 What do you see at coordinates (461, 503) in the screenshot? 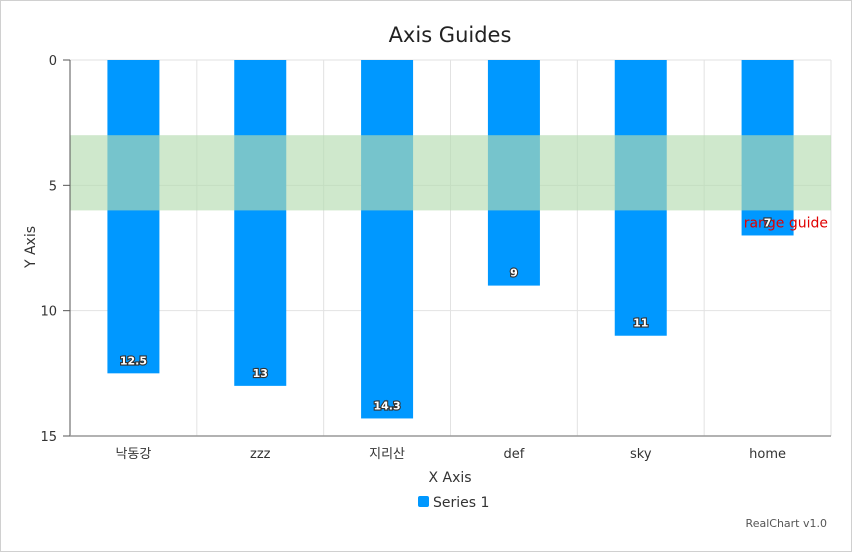
I see `legend-label: Series 1` at bounding box center [461, 503].